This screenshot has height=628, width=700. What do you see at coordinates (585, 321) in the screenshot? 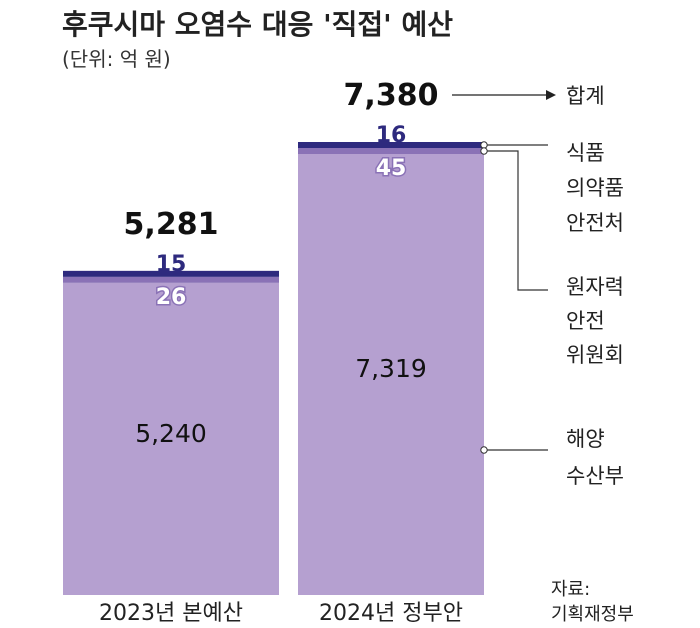
I see `legend-nssc-line-1: 안전` at bounding box center [585, 321].